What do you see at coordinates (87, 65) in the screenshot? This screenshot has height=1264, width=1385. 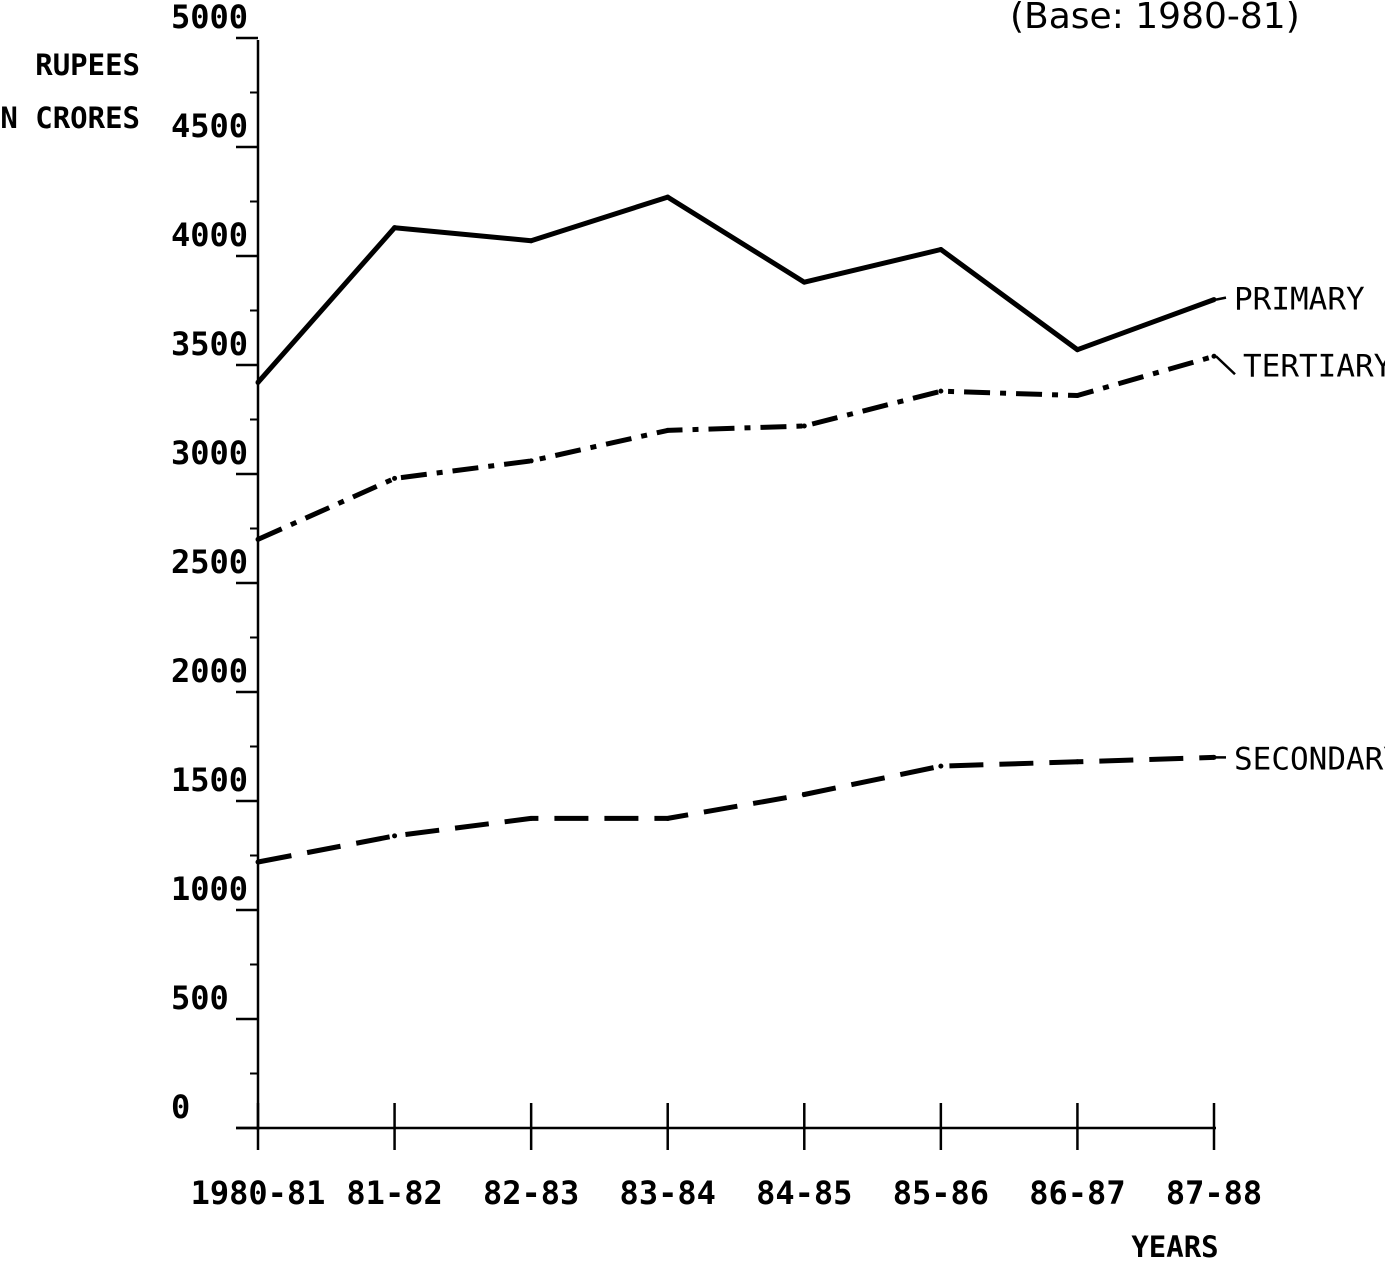 I see `y-axis-title-line1: RUPEES` at bounding box center [87, 65].